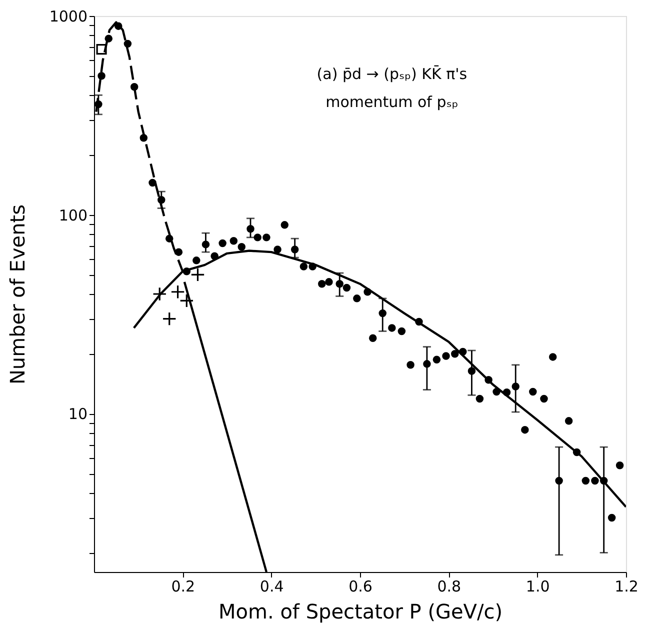 The image size is (653, 639). I want to click on annotation: (a) p̄d → (pₛₚ) KK̄ π's, so click(392, 73).